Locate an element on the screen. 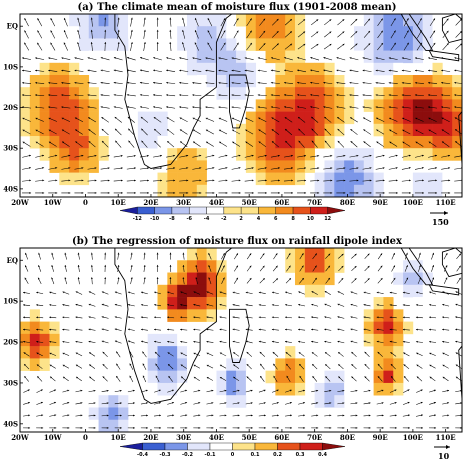 The height and width of the screenshot is (462, 474). colorbar-tick-label: -0.3 is located at coordinates (165, 455).